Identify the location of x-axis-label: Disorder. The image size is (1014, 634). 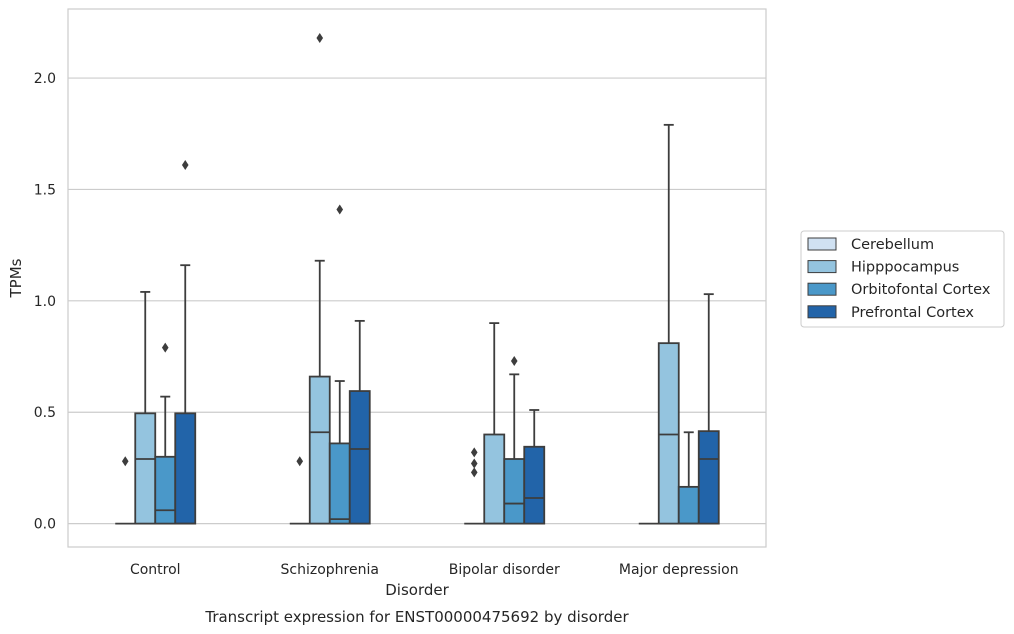
(417, 590).